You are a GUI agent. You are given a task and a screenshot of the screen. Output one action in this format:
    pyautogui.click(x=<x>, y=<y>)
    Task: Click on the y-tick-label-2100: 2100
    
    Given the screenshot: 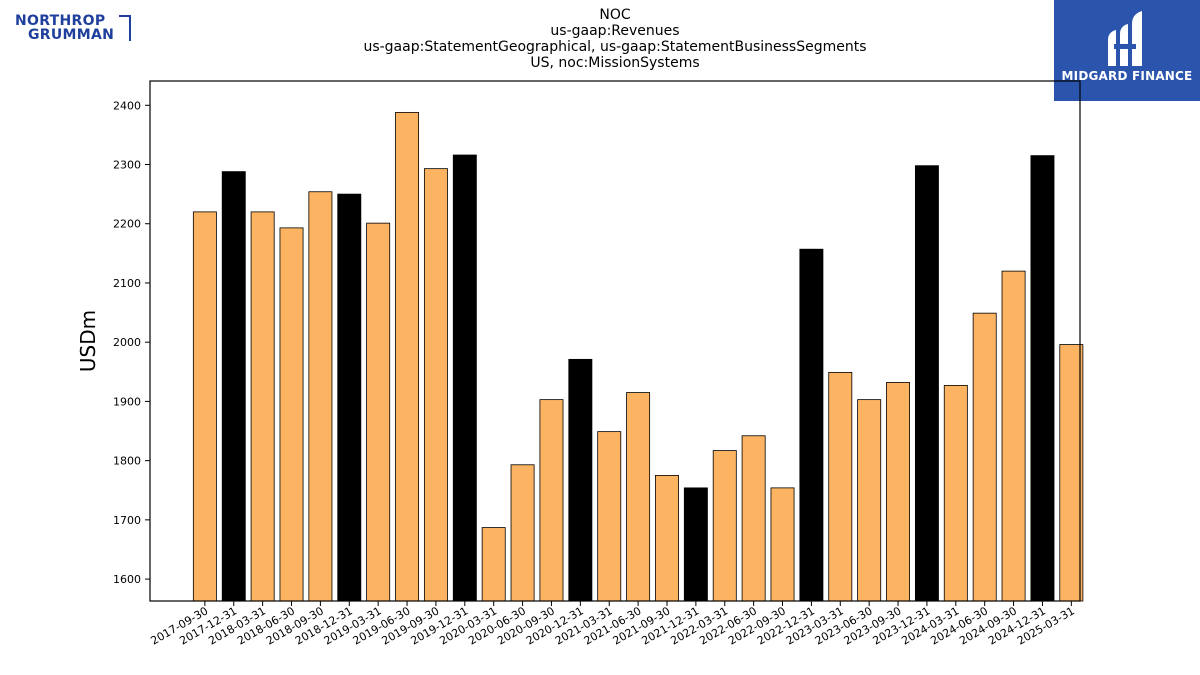 What is the action you would take?
    pyautogui.click(x=127, y=283)
    